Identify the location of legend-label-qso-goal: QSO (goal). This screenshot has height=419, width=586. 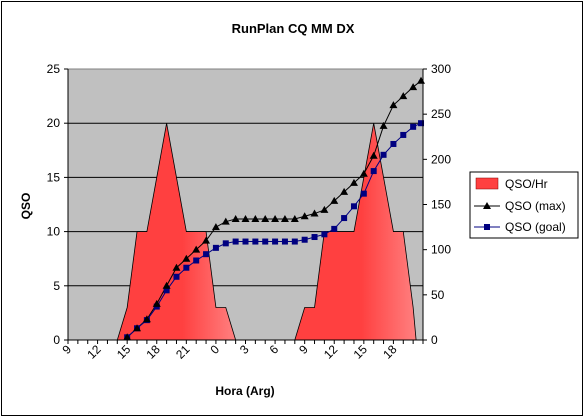
(535, 227).